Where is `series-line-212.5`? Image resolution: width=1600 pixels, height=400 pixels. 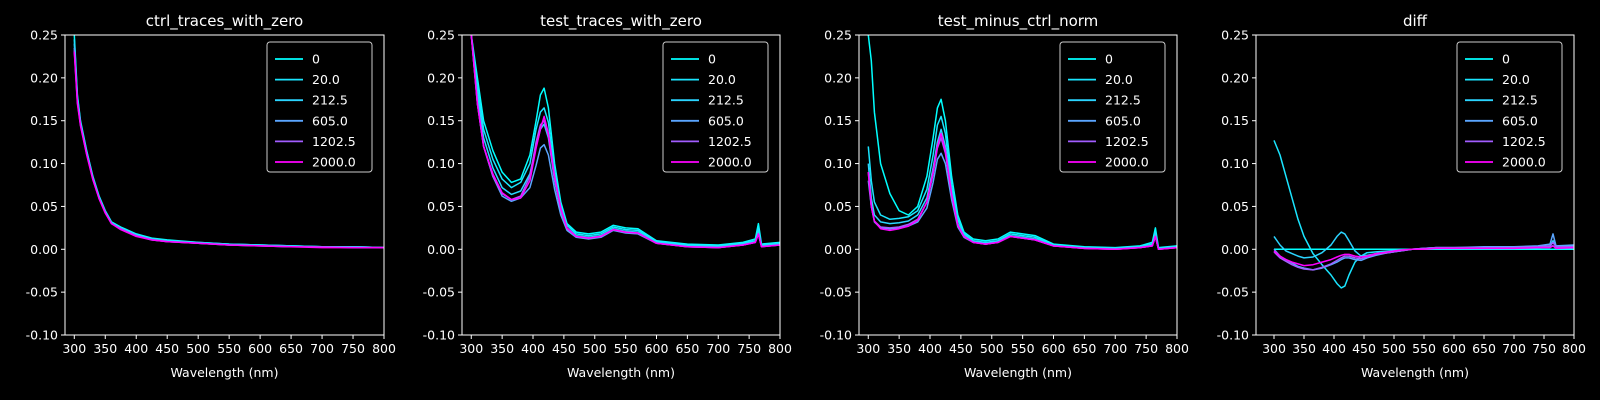
series-line-212.5 is located at coordinates (1423, 245).